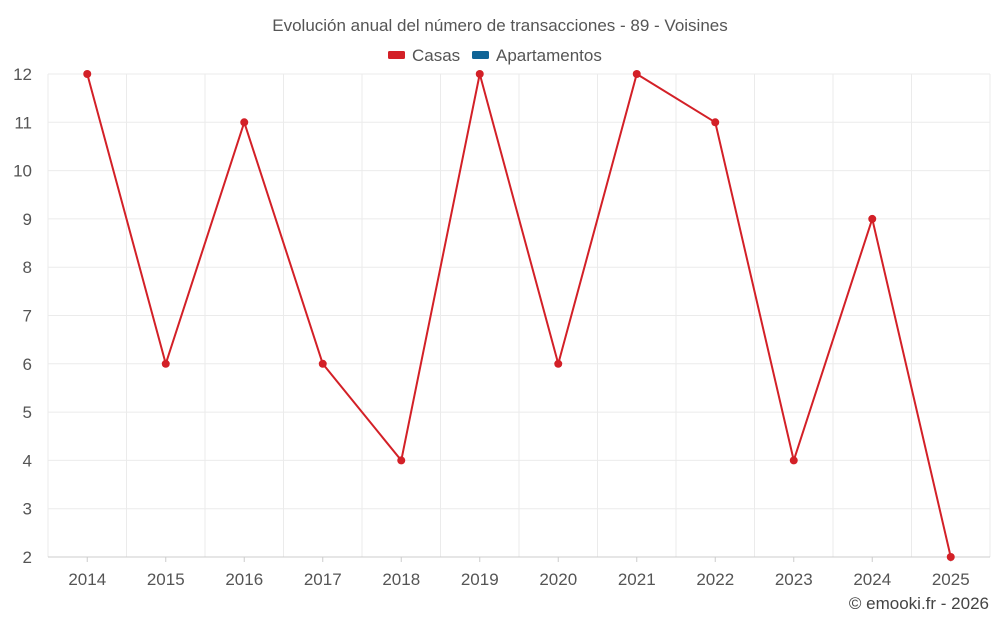 This screenshot has width=1000, height=625. I want to click on legend-item-apartamentos: Apartamentos, so click(537, 55).